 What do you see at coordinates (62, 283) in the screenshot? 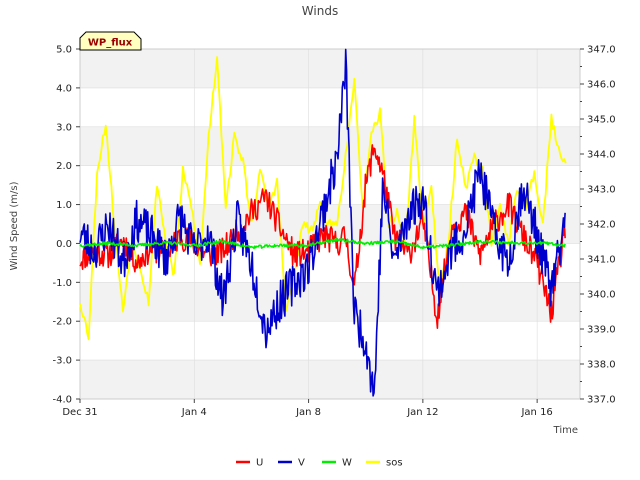
I see `y-tick-label: -1.0` at bounding box center [62, 283].